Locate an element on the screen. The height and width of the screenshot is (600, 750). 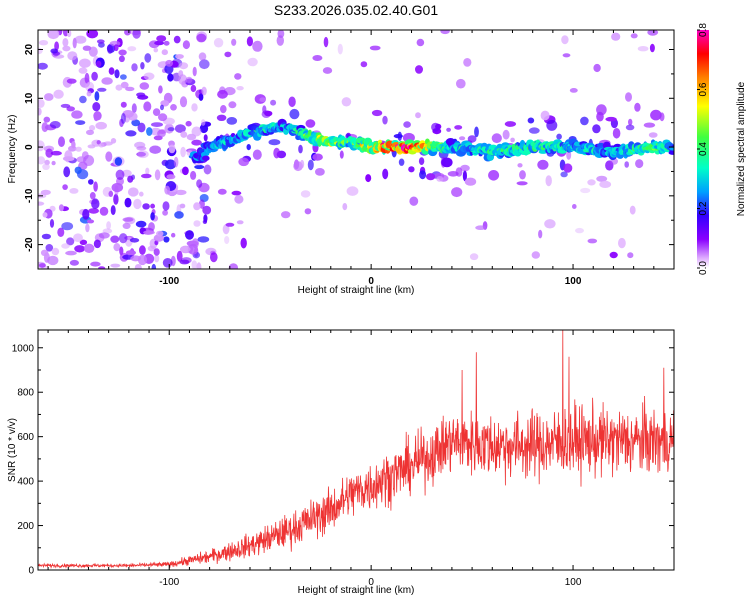
x-tick-label: 100 is located at coordinates (573, 281).